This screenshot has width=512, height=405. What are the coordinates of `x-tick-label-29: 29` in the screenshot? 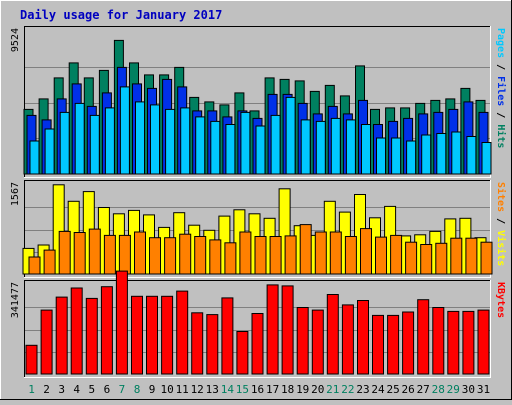 It's located at (453, 389).